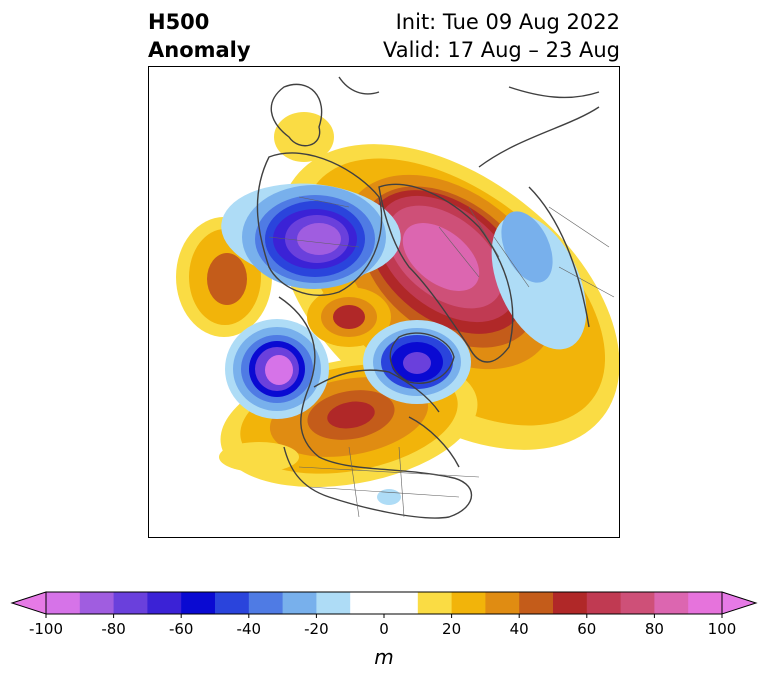 Image resolution: width=768 pixels, height=684 pixels. I want to click on colorbar-tick-label: 80, so click(654, 629).